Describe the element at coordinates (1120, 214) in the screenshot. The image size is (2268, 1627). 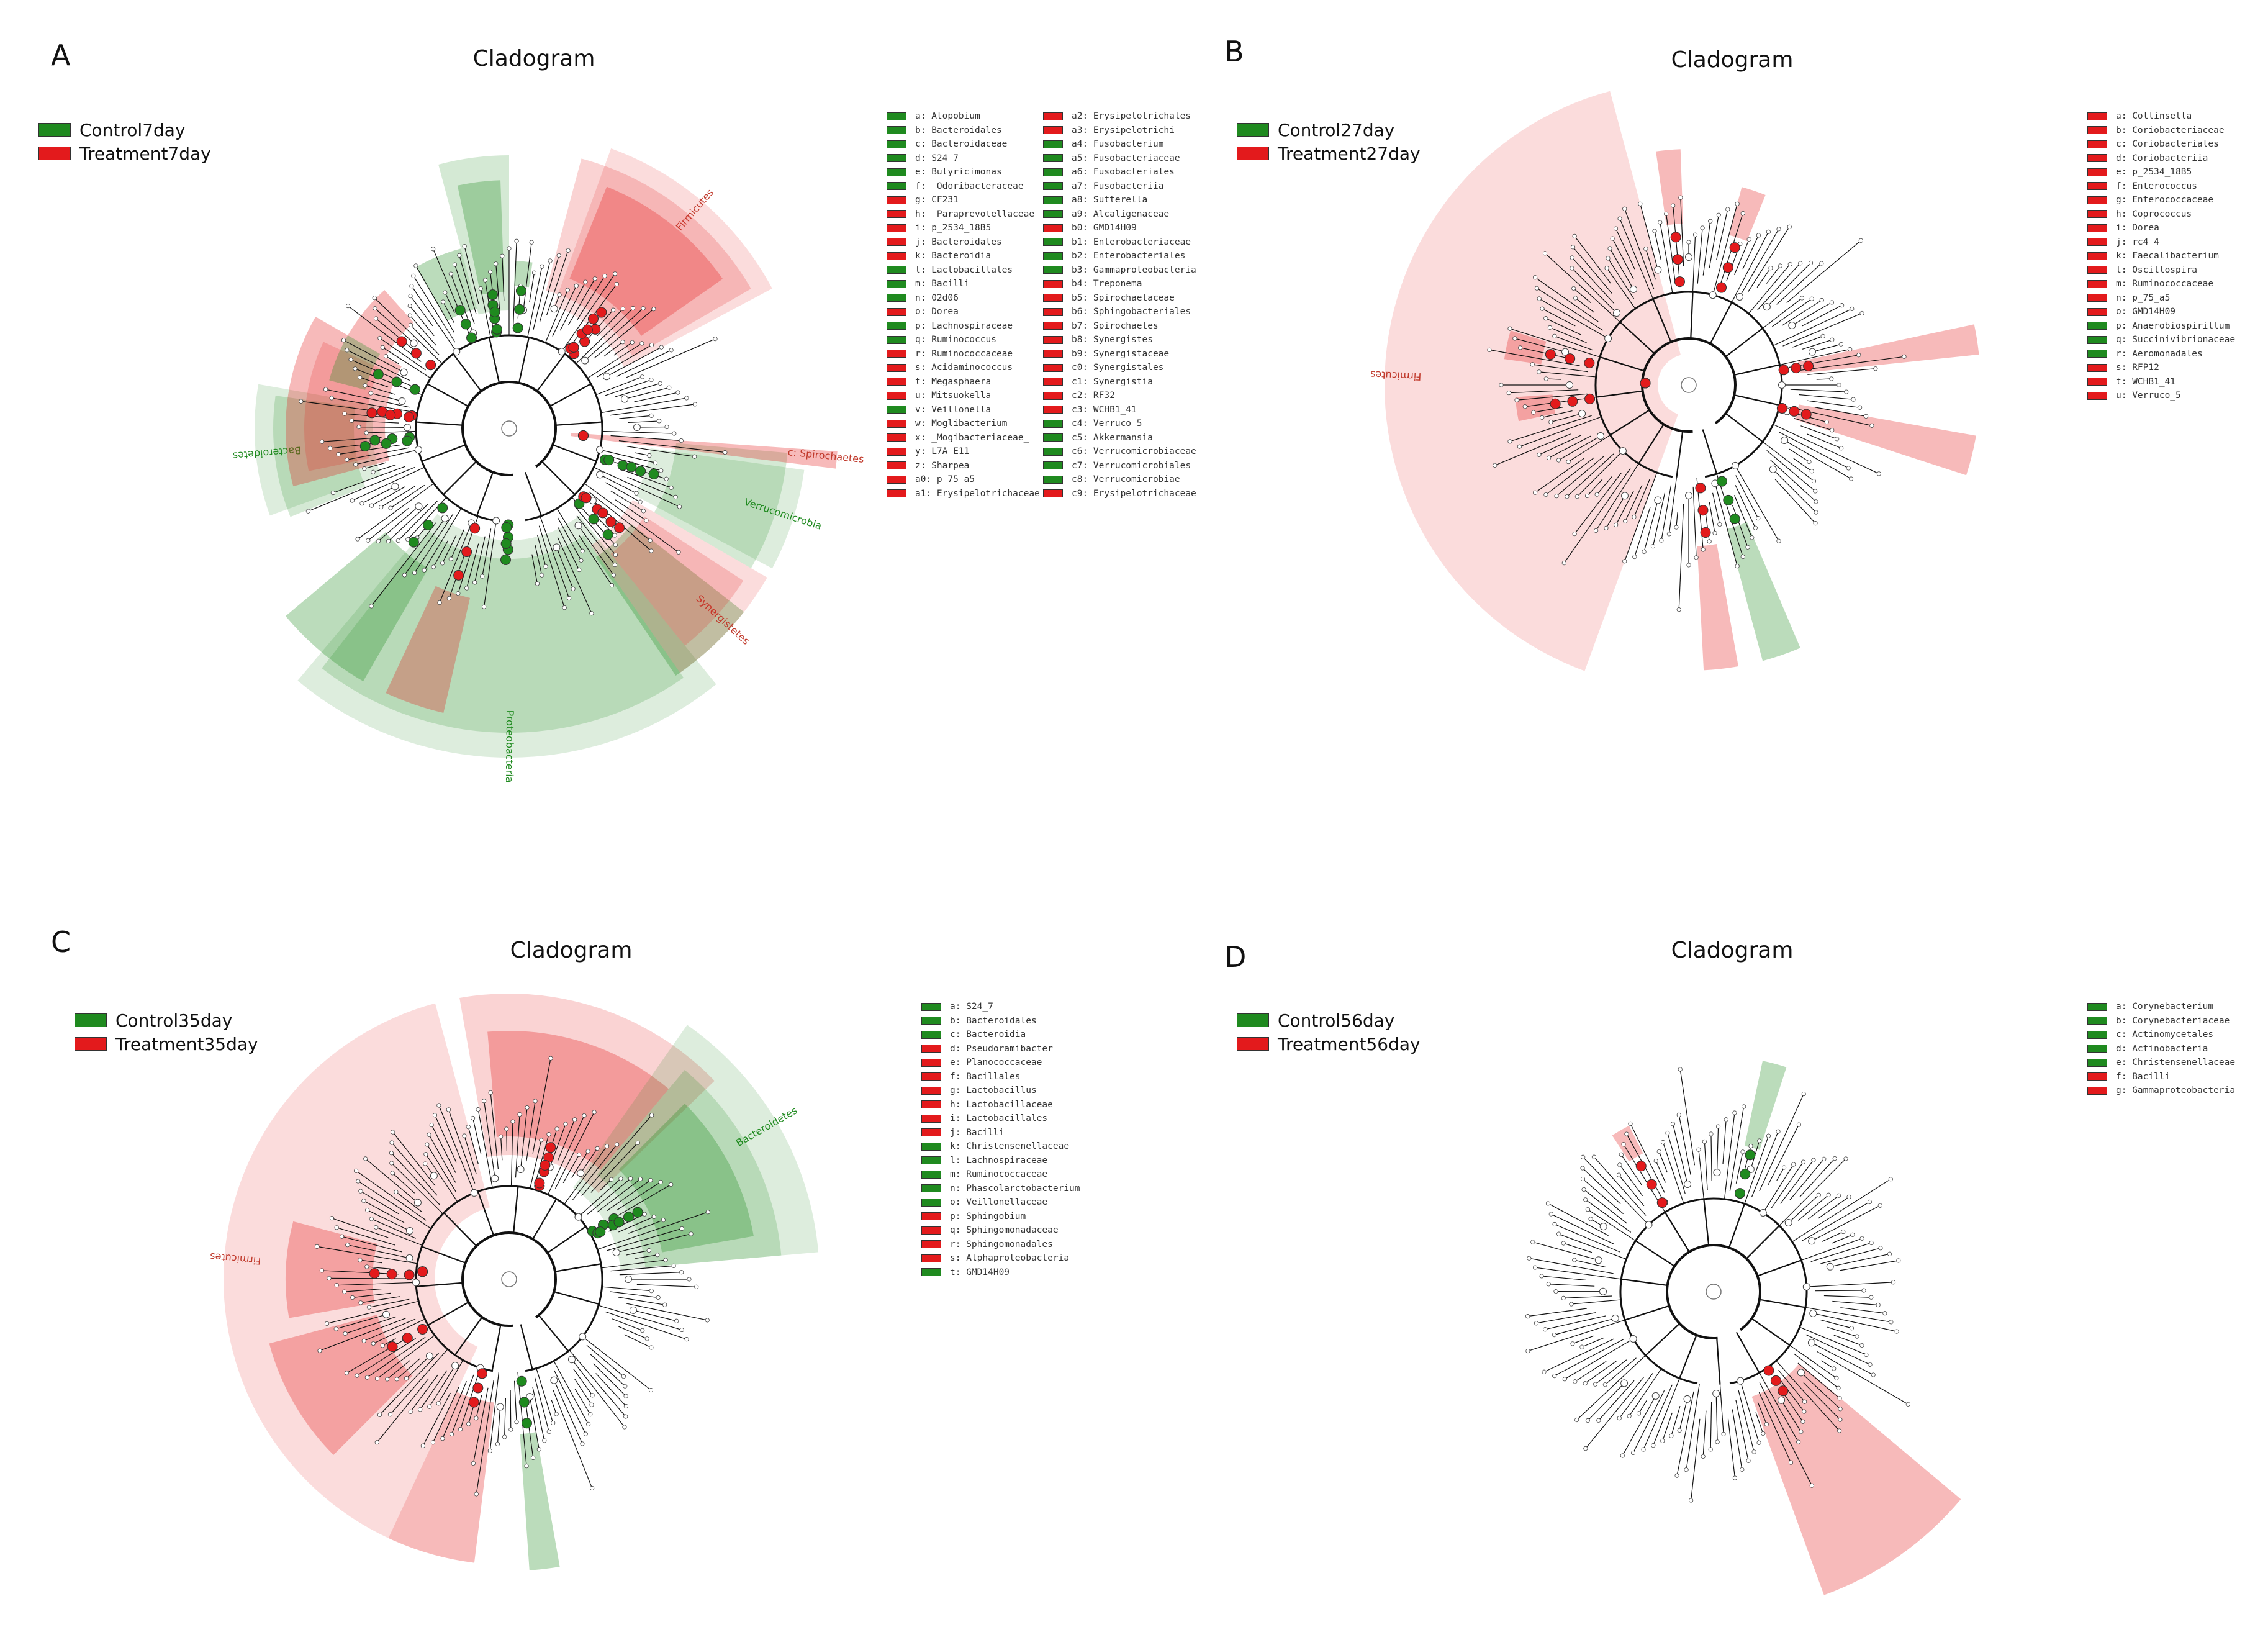
I see `clade-label: a9: Alcaligenaceae` at that location.